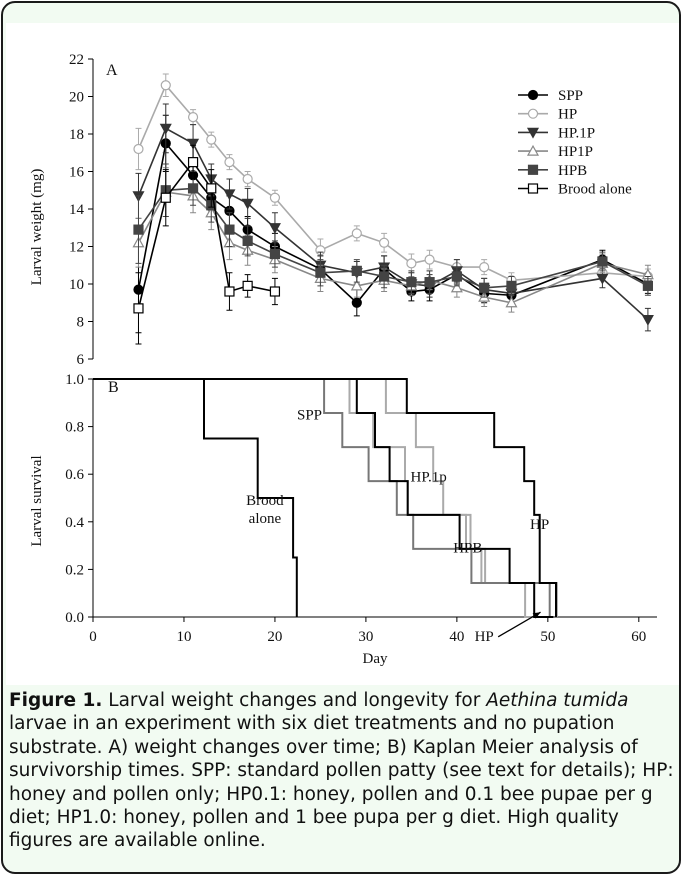  Describe the element at coordinates (76, 248) in the screenshot. I see `panel-a-y-tick-label: 12` at that location.